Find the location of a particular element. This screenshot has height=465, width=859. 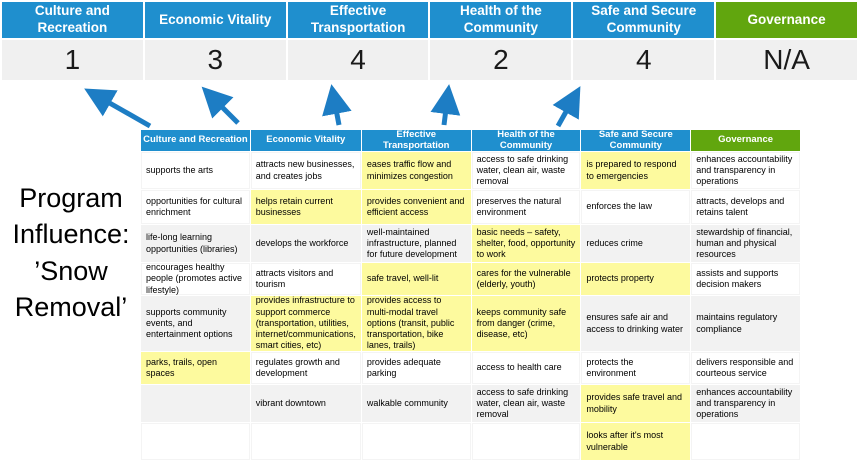

matrix-cell: protects the environment is located at coordinates (636, 368).